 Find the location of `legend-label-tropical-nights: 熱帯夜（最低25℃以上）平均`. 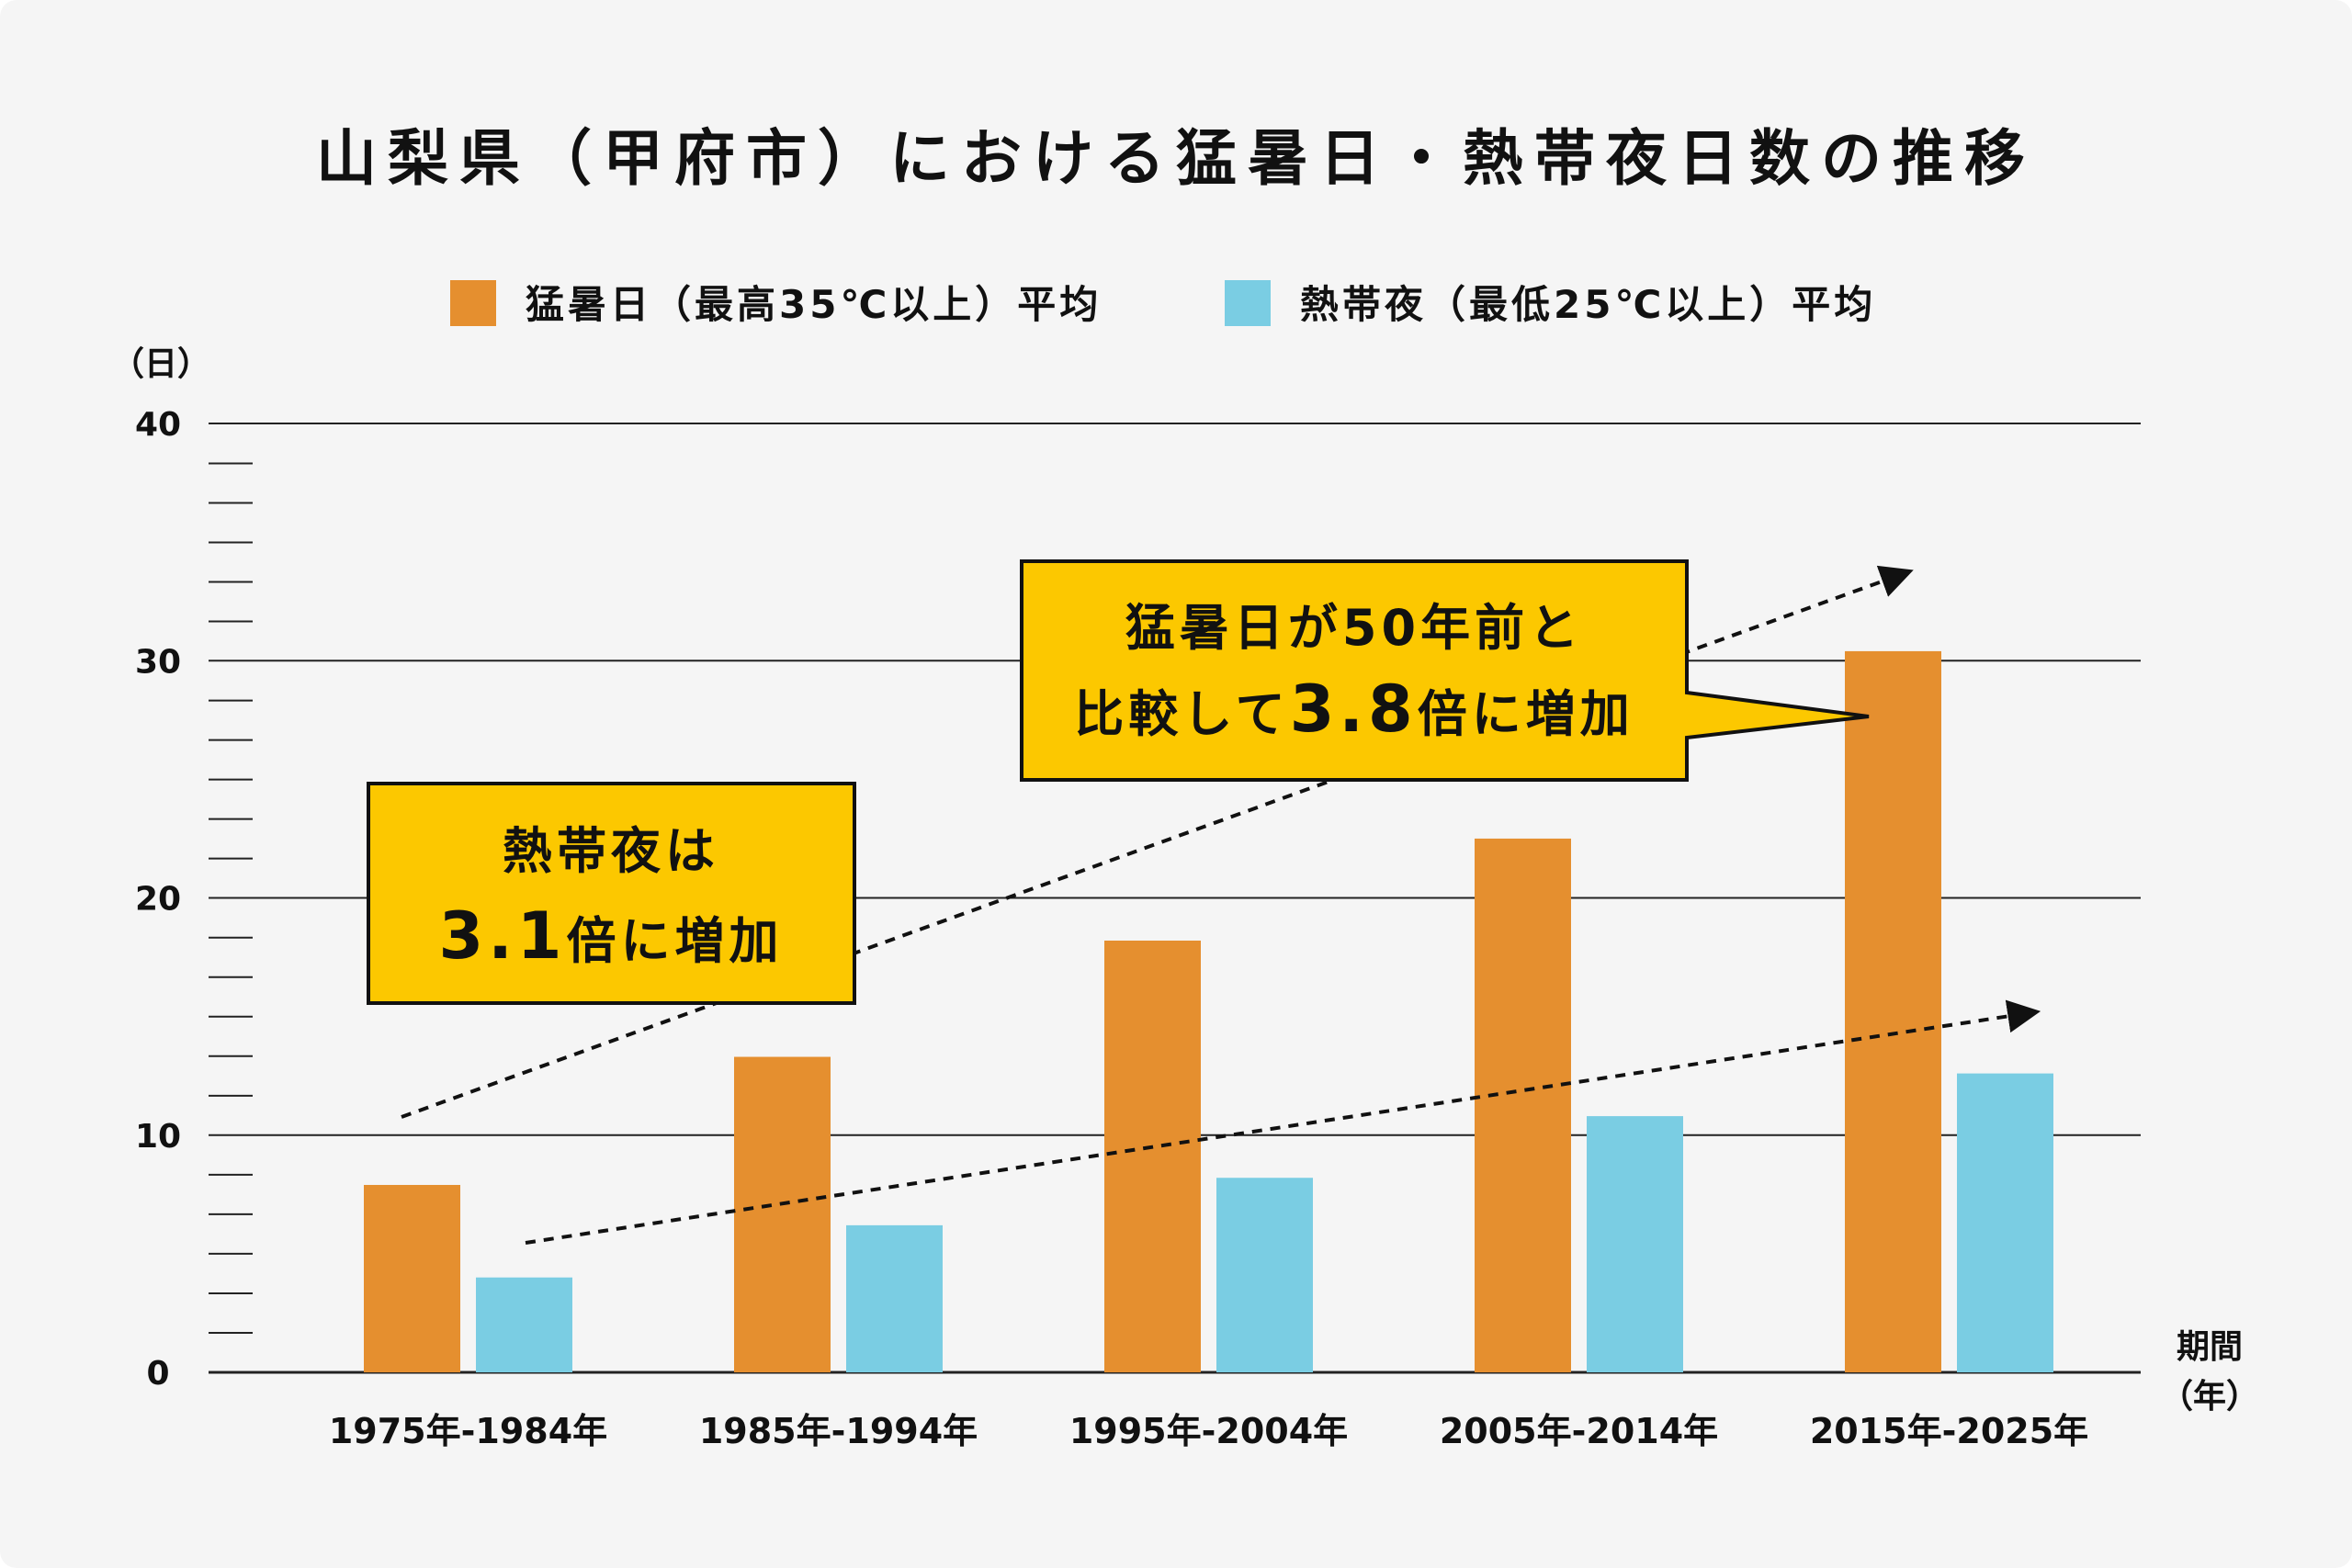

legend-label-tropical-nights: 熱帯夜（最低25℃以上）平均 is located at coordinates (1588, 305).